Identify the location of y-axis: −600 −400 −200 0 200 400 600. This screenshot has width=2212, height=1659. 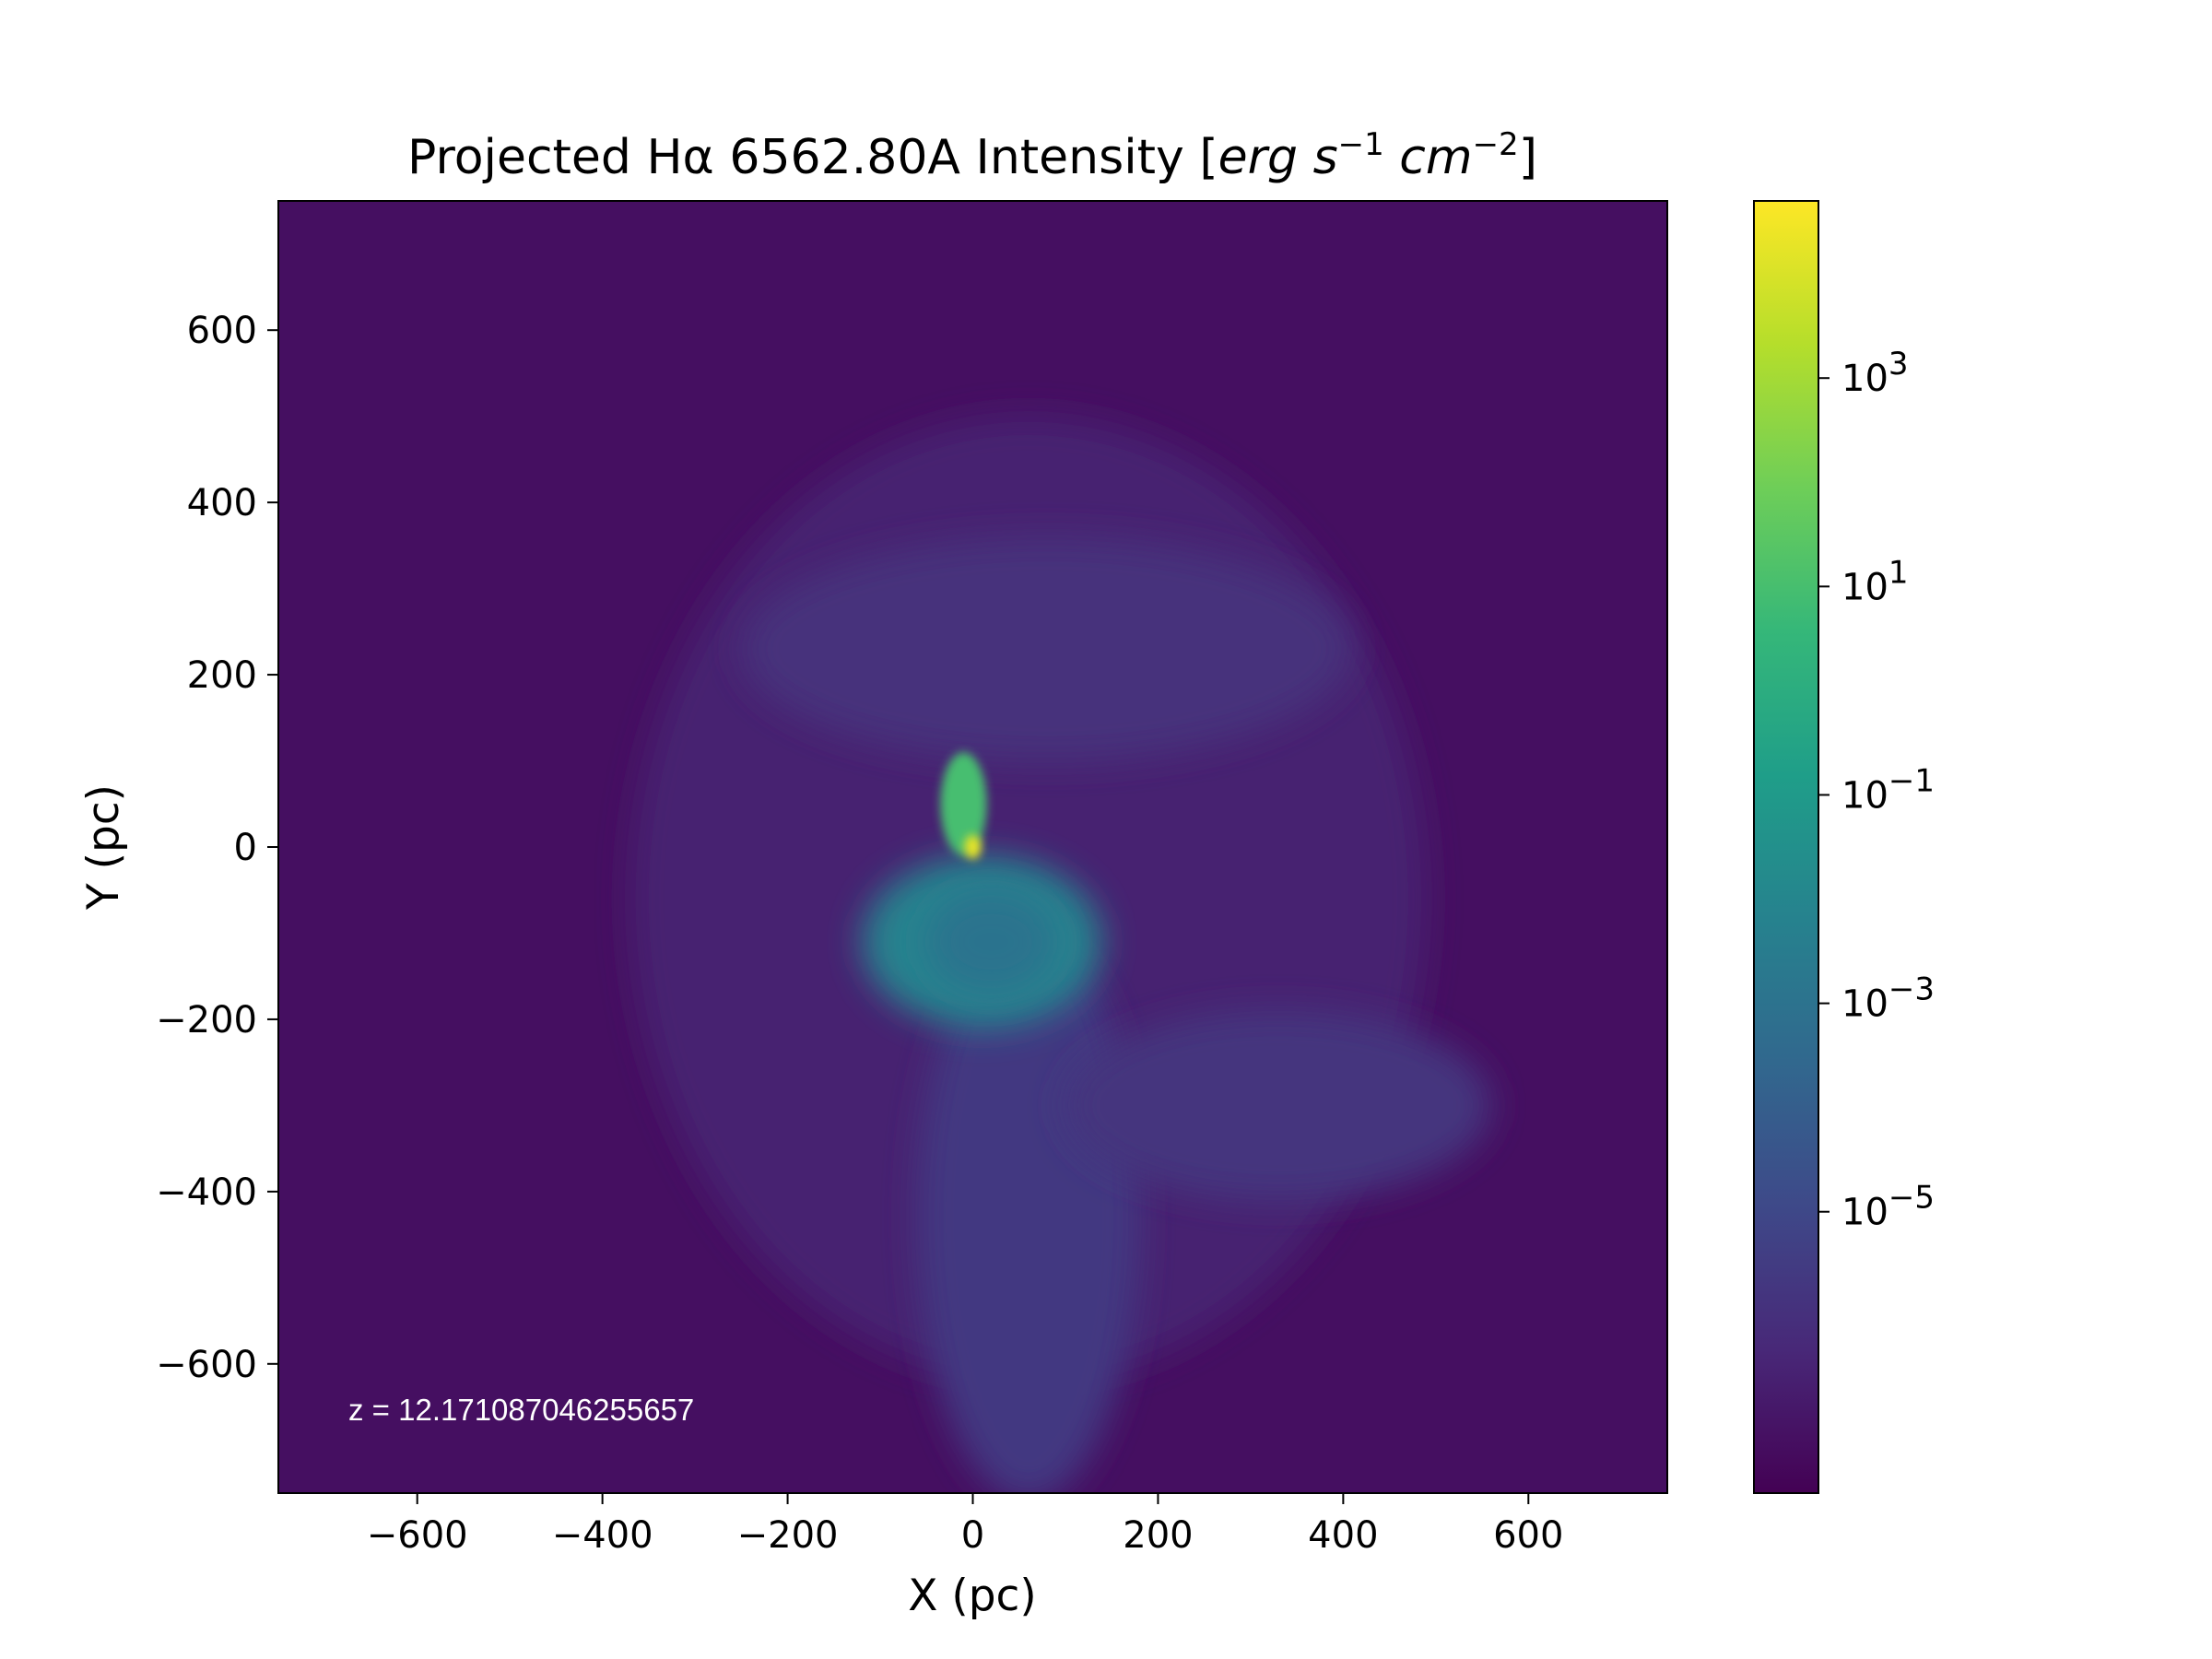
(217, 848).